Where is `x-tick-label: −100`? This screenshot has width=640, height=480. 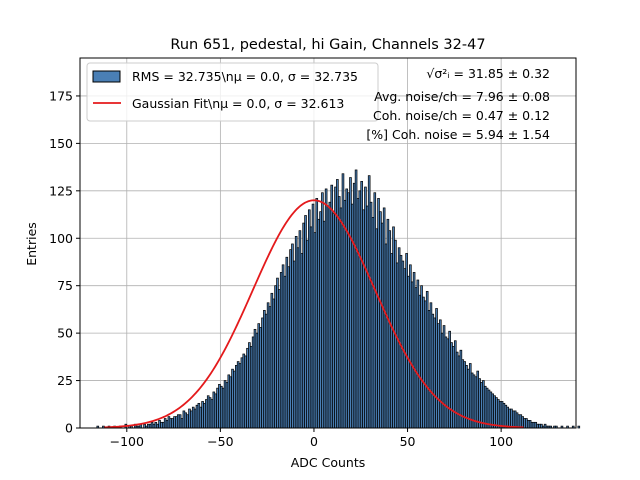 x-tick-label: −100 is located at coordinates (127, 441).